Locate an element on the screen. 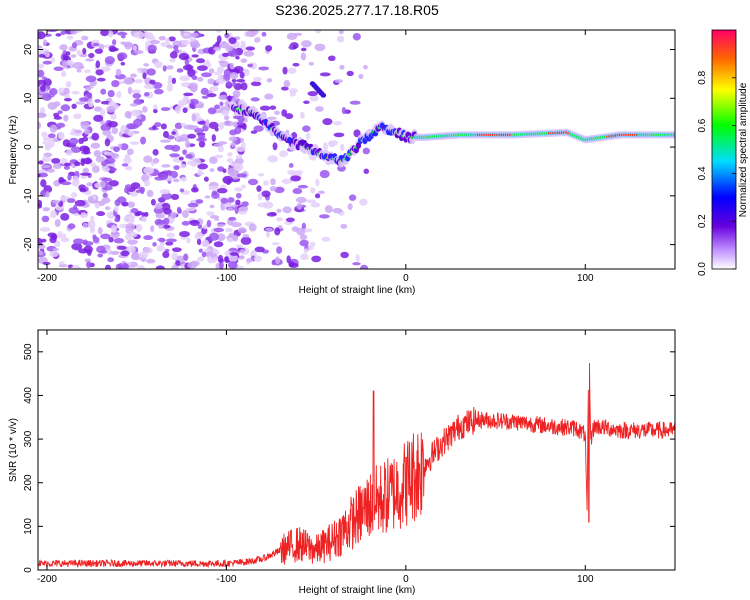 This screenshot has width=750, height=600. spectrogram-y-tick-label: 10 is located at coordinates (28, 98).